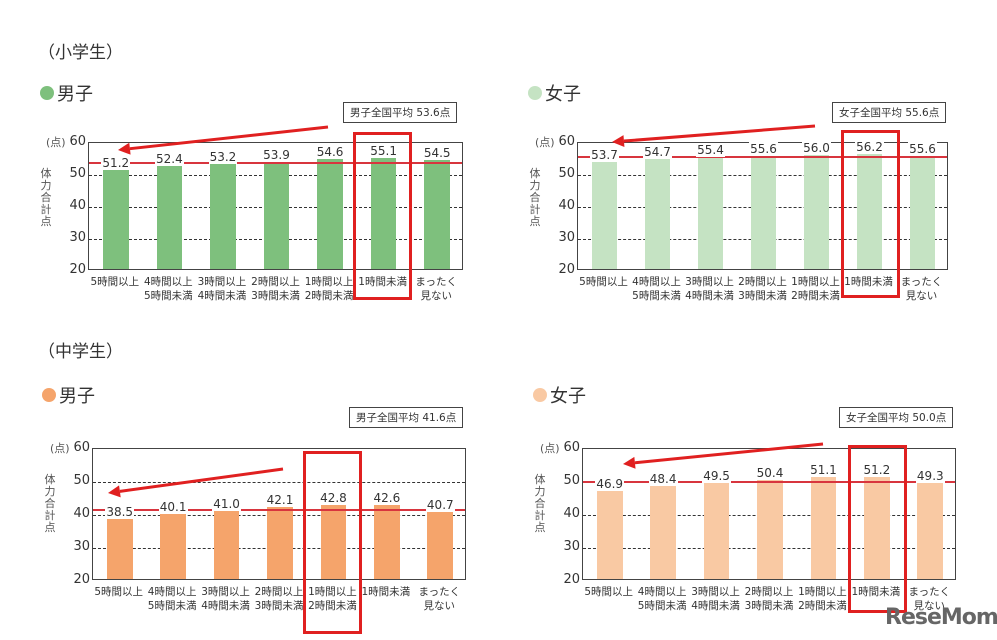  What do you see at coordinates (80, 352) in the screenshot?
I see `section-title-junior-high: （中学生）` at bounding box center [80, 352].